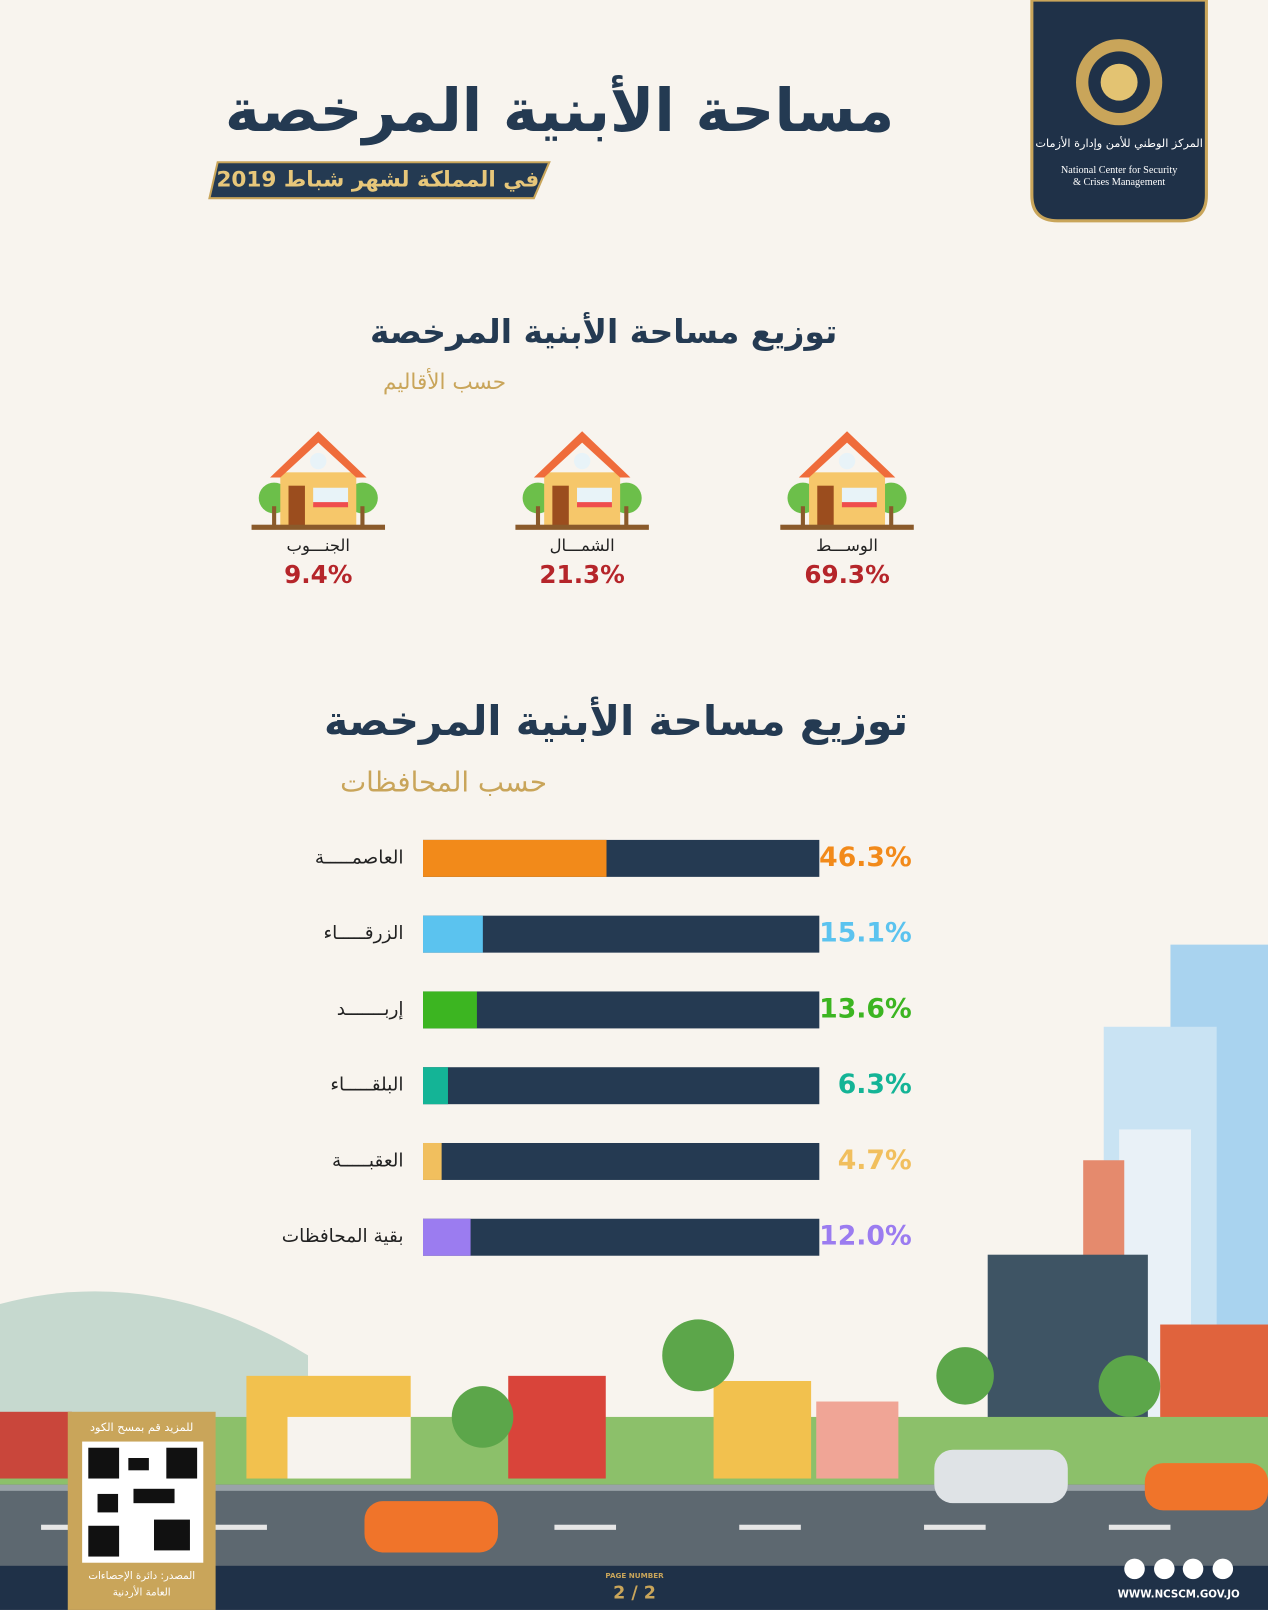 The image size is (1268, 1610). I want to click on value-label: 15.1%, so click(865, 933).